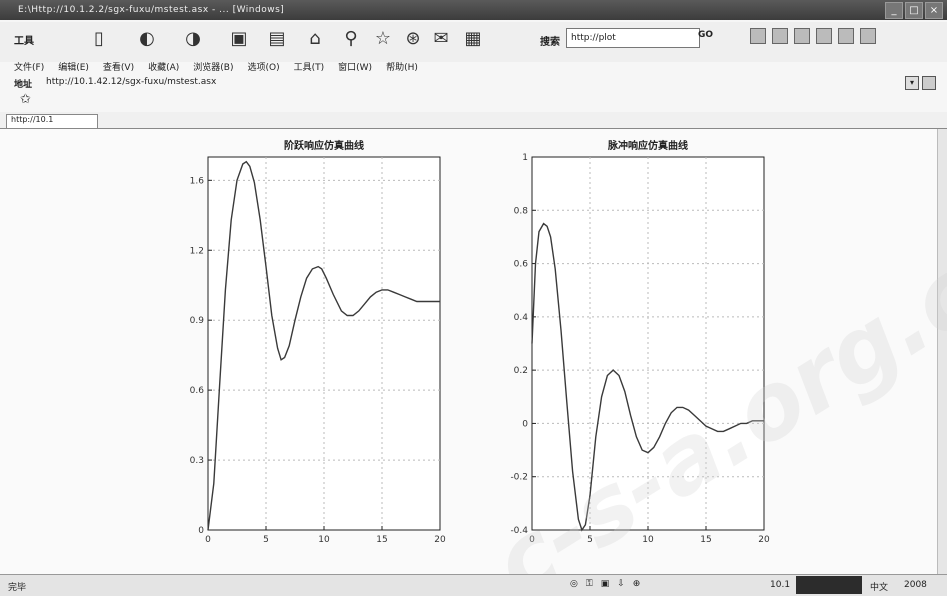 The height and width of the screenshot is (596, 947). I want to click on status-zoom-icon: ⊕, so click(636, 584).